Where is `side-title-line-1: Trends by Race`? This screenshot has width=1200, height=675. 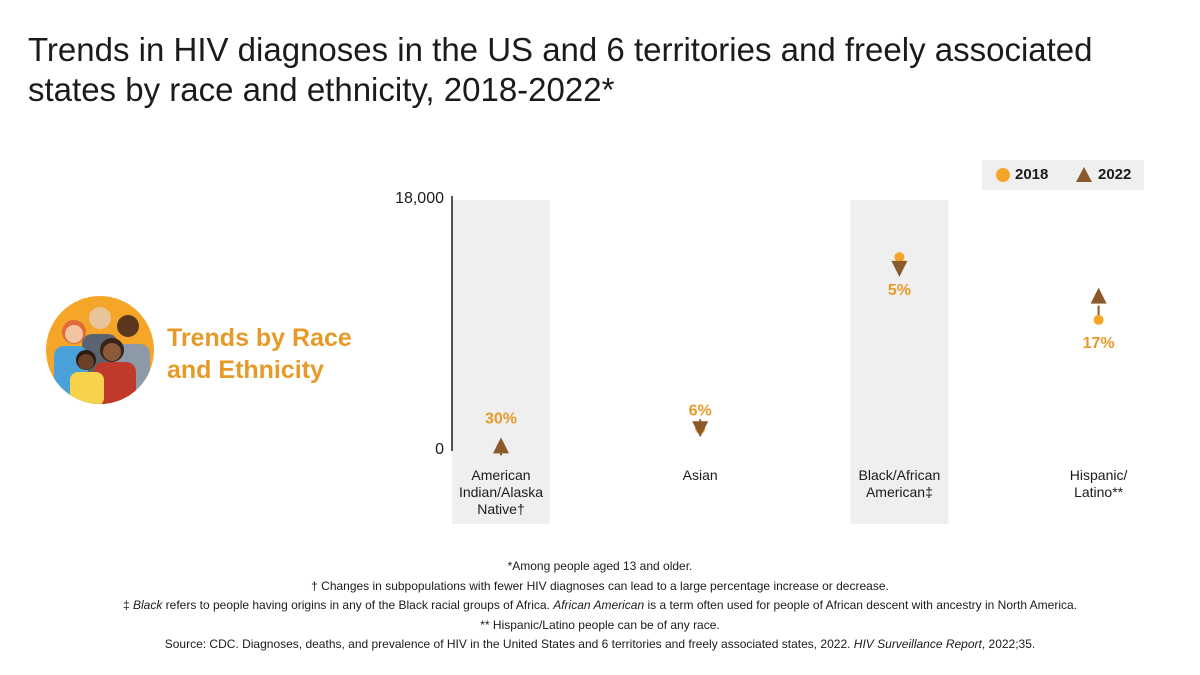
side-title-line-1: Trends by Race is located at coordinates (259, 338).